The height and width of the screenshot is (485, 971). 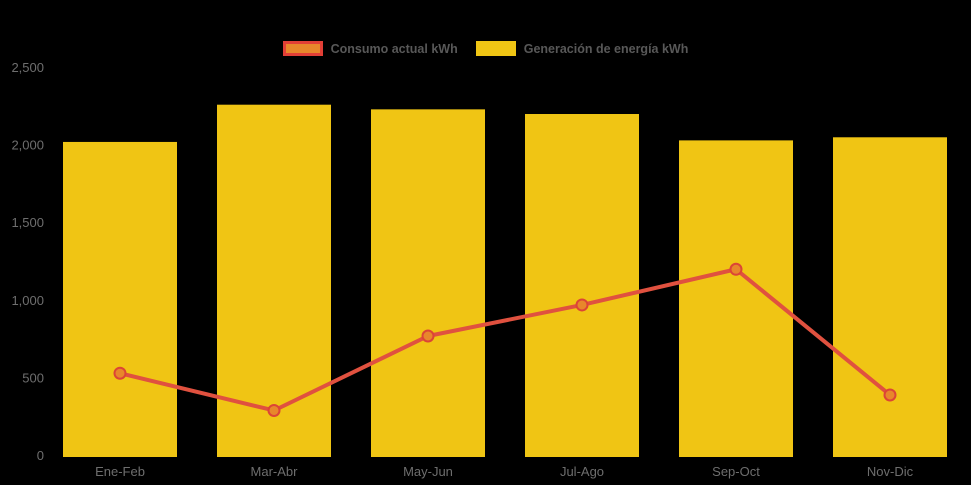 I want to click on x-axis-label-Sep-Oct: Sep-Oct, so click(x=736, y=471).